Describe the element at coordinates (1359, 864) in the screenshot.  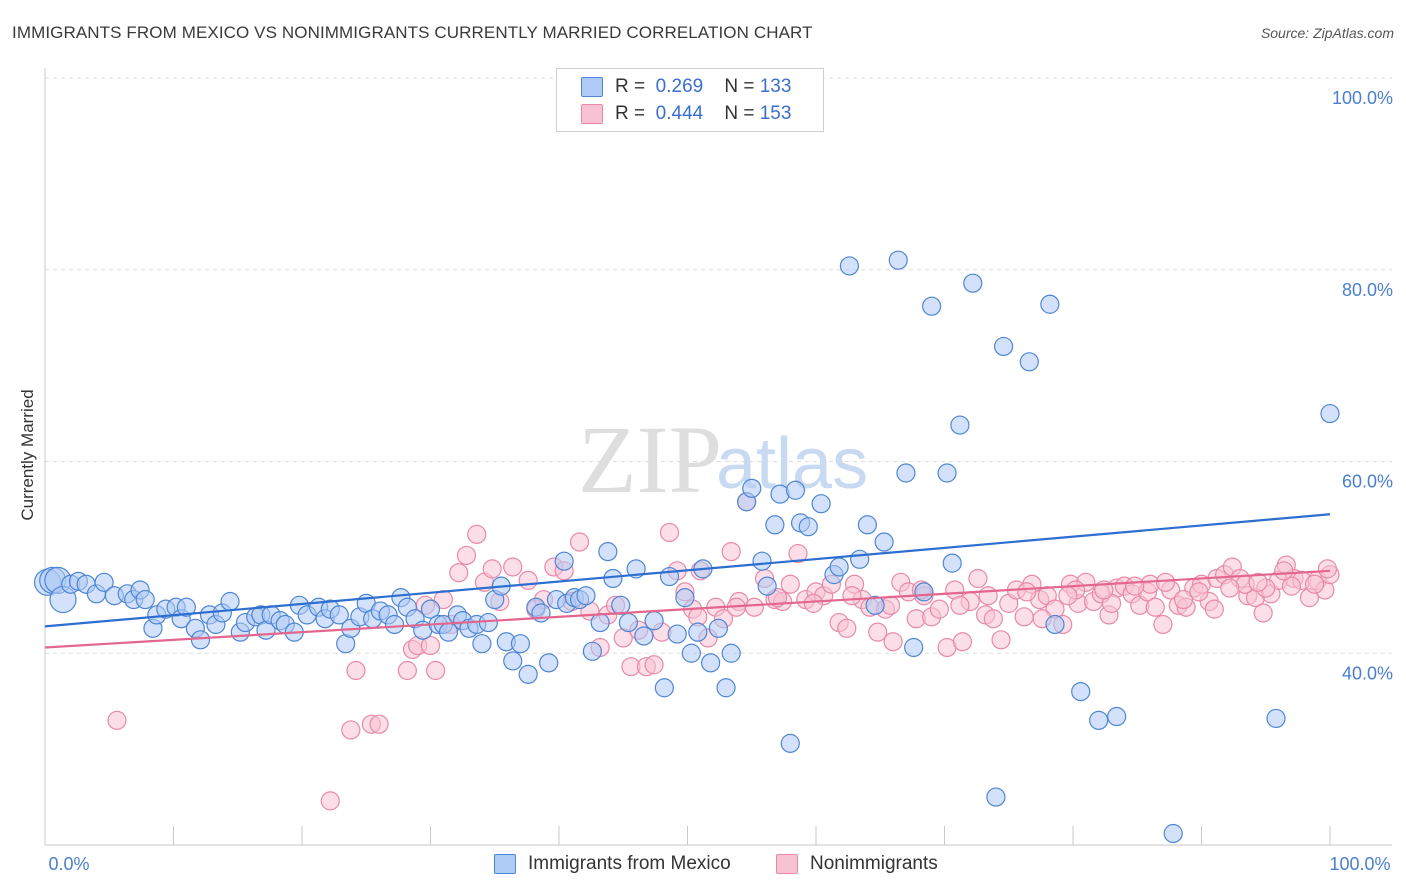
I see `x-tick-label: 100.0%` at that location.